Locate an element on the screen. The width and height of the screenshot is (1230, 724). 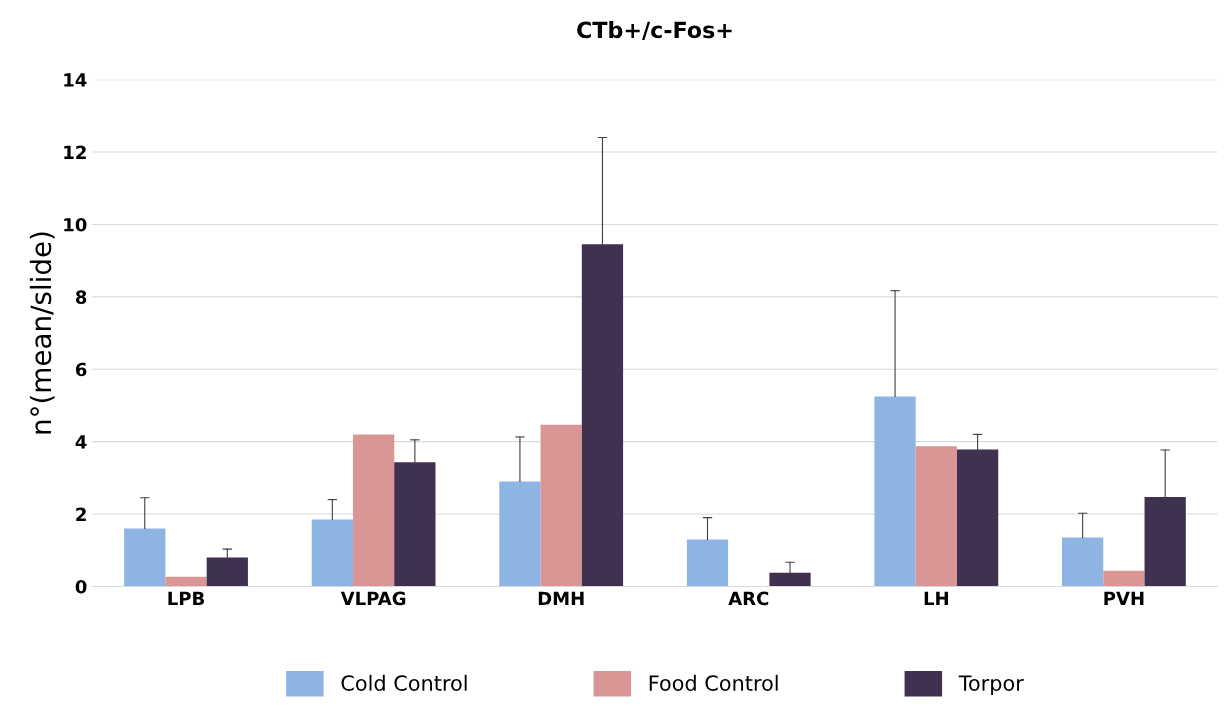
x-tick-label: ARC is located at coordinates (748, 598).